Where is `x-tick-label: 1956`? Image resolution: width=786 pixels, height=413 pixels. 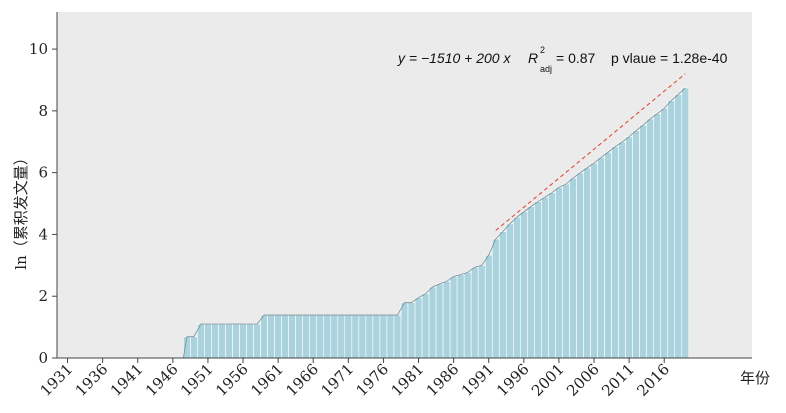 x-tick-label: 1956 is located at coordinates (232, 380).